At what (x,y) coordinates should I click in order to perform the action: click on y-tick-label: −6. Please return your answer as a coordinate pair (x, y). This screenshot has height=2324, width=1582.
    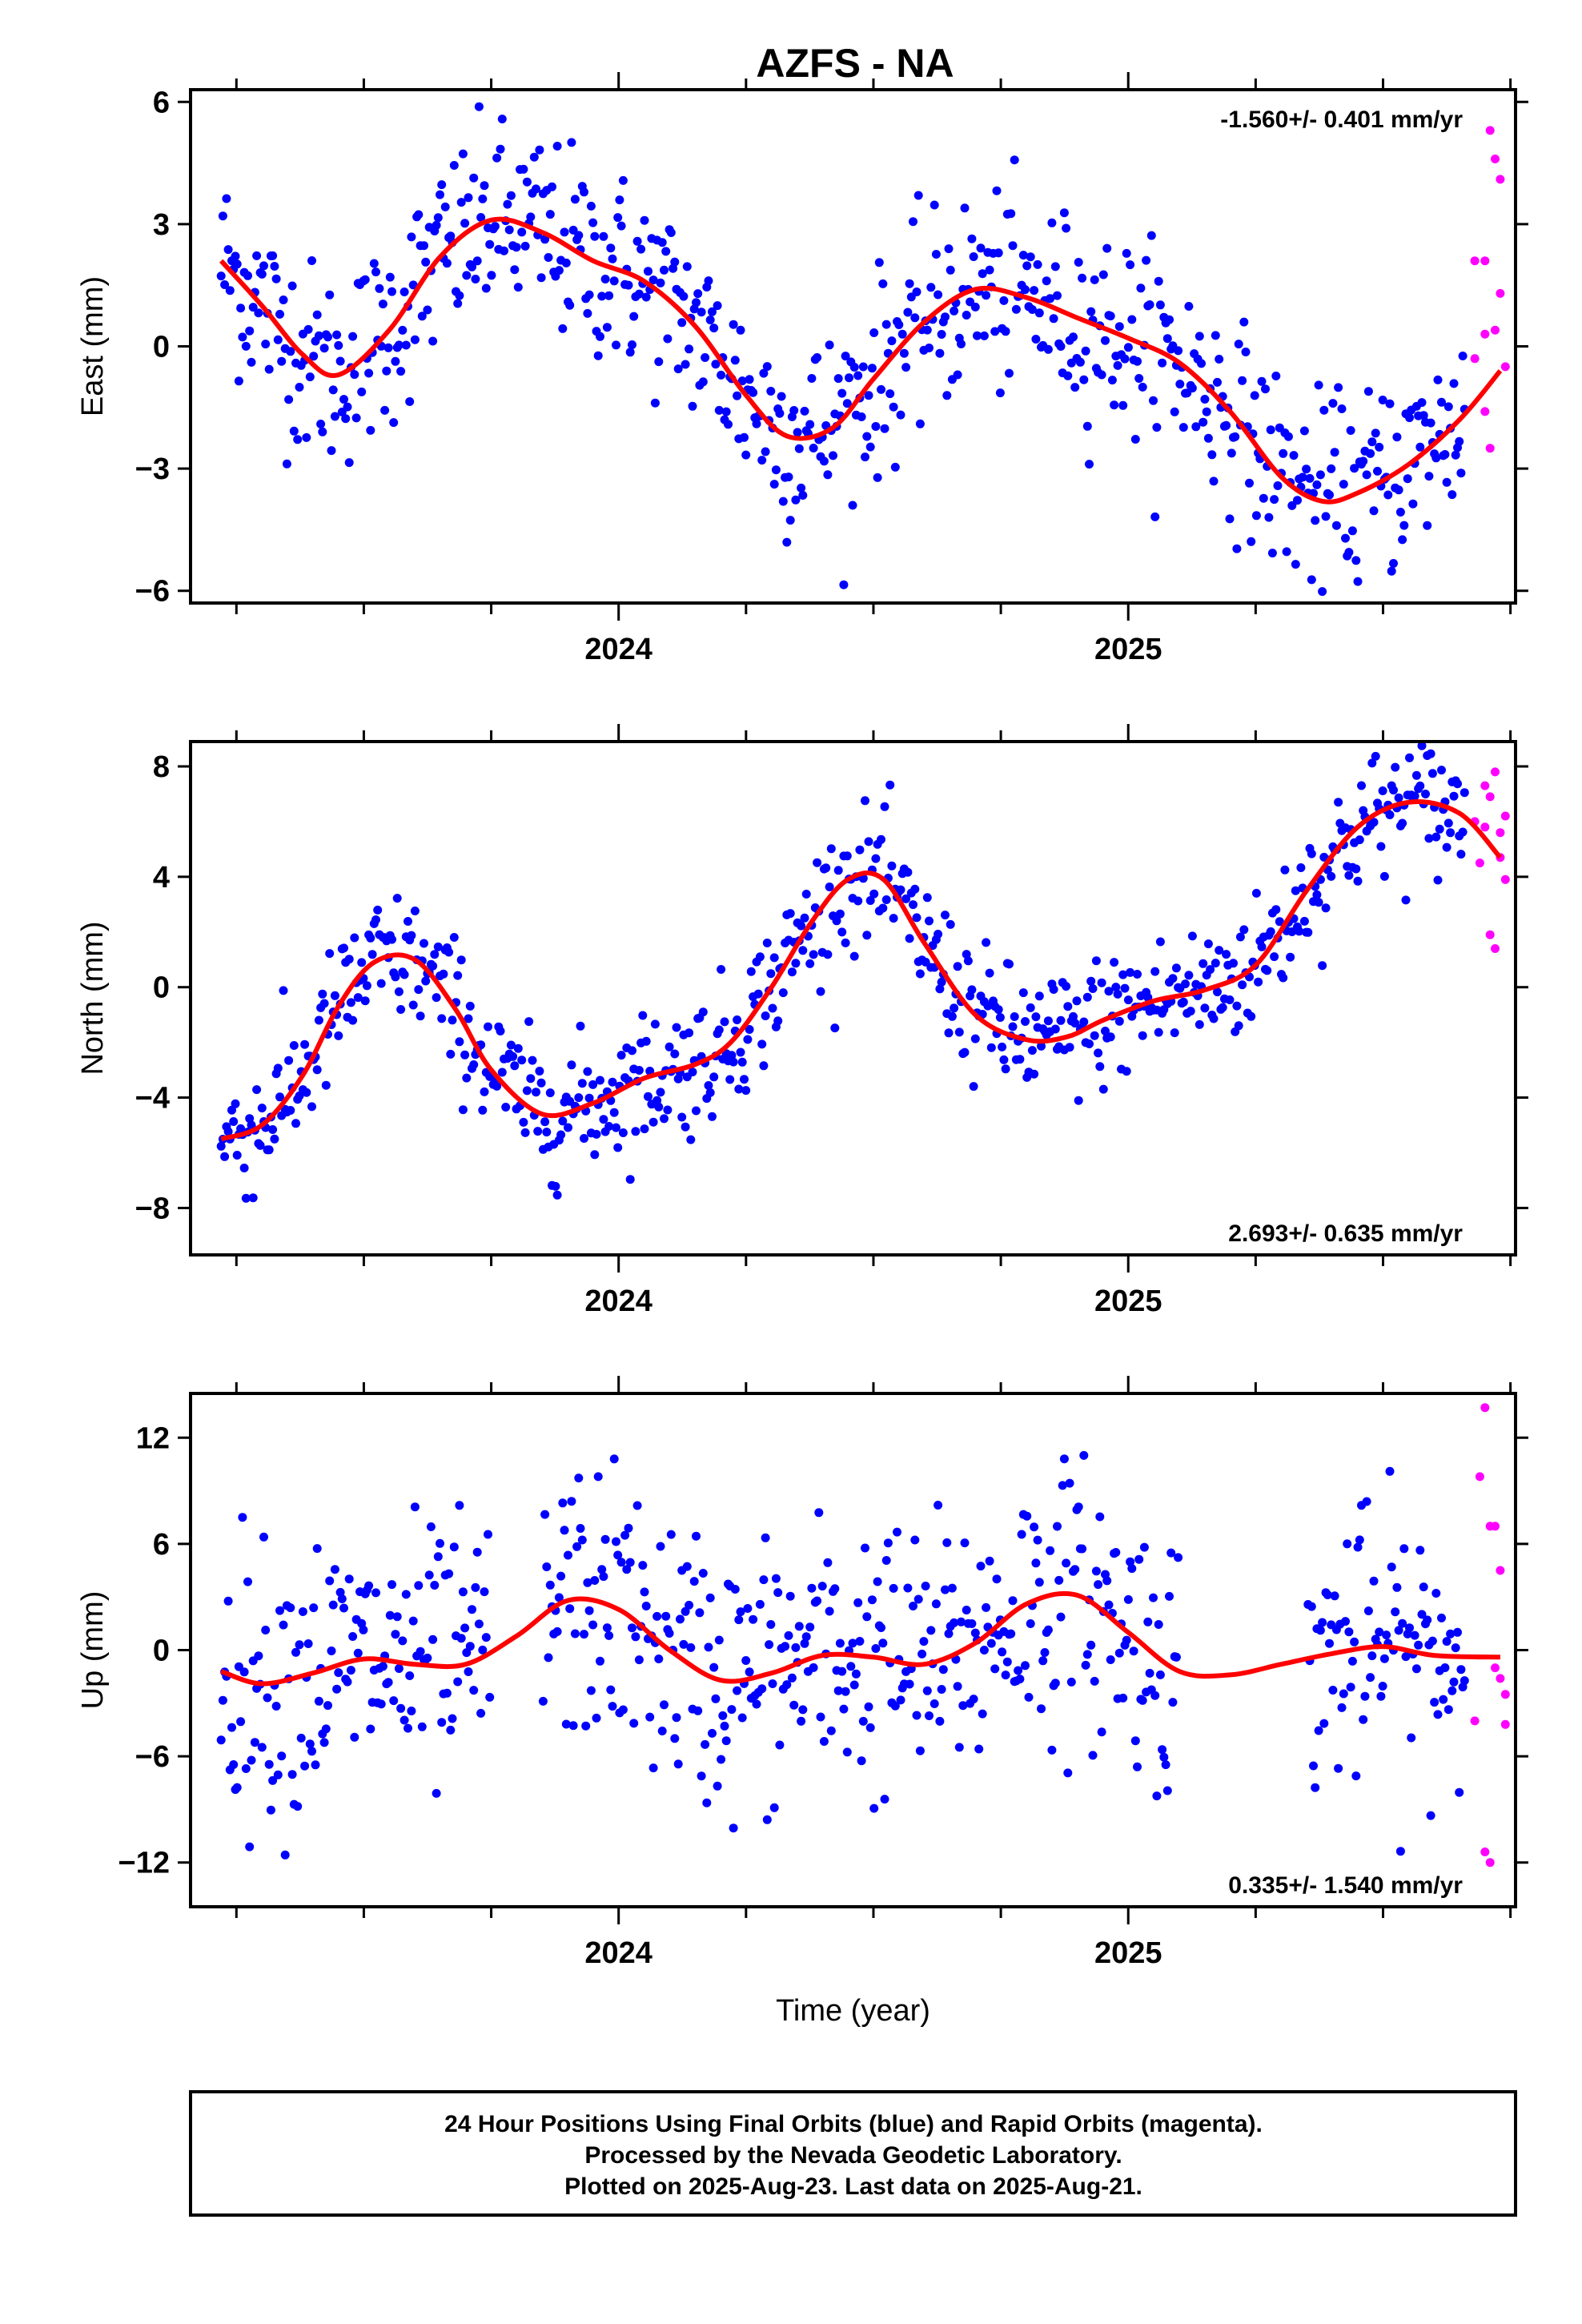
    Looking at the image, I should click on (152, 1757).